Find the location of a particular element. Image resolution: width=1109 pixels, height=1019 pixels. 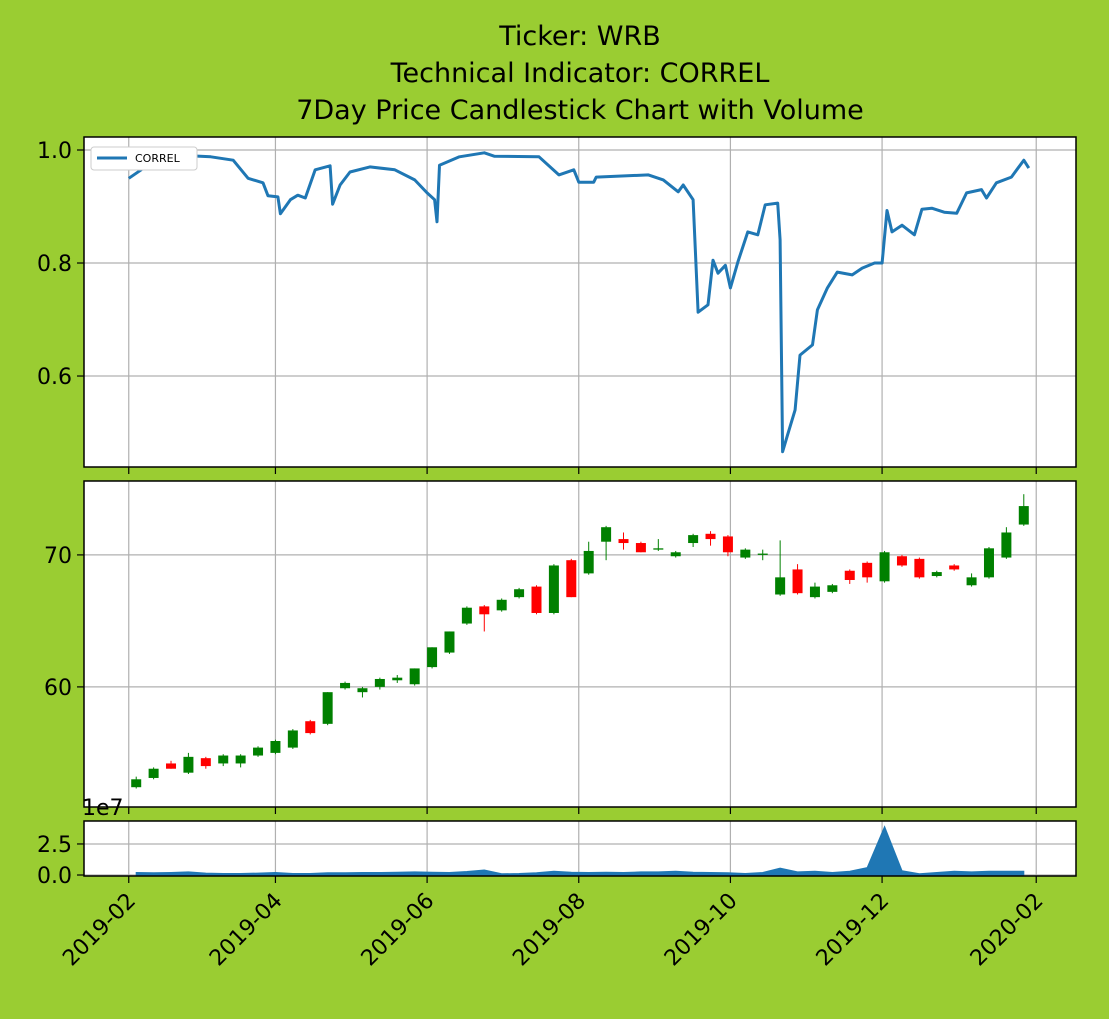

y-tick-label: 0.6 is located at coordinates (54, 377).